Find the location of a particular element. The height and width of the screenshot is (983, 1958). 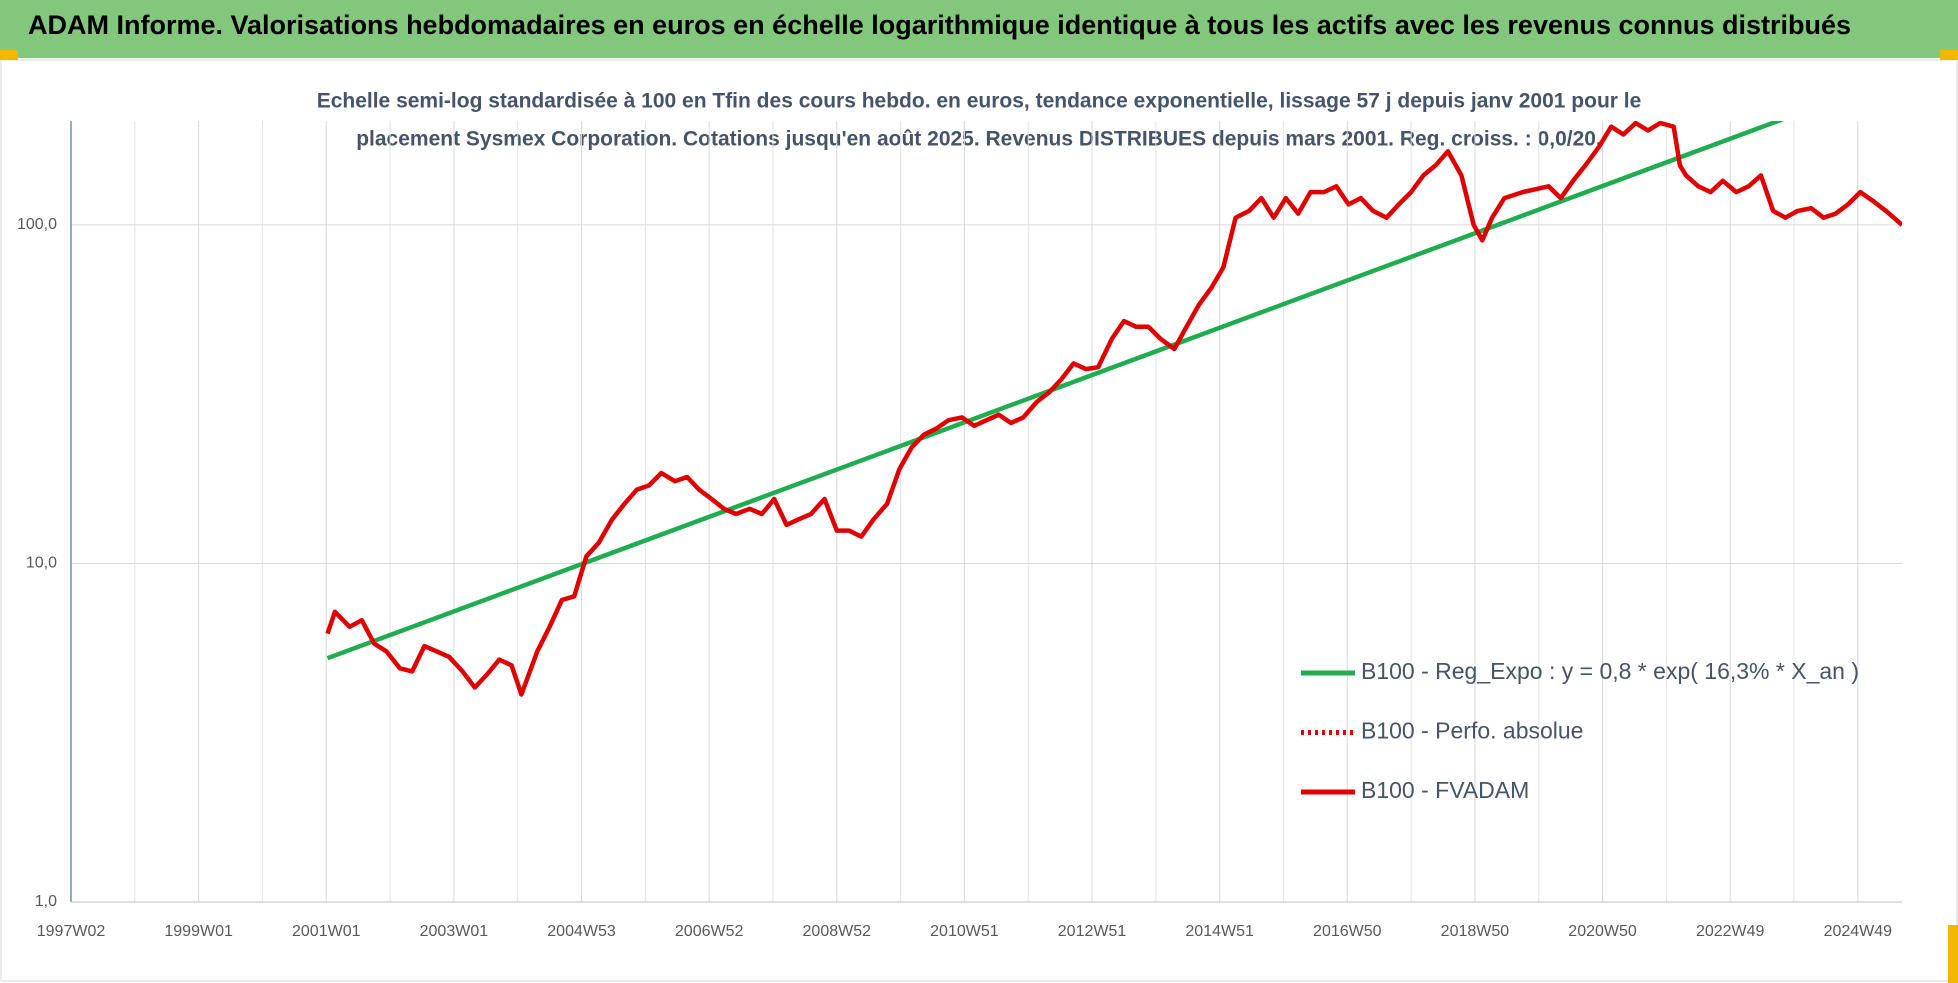

x-tick-label: 2016W50 is located at coordinates (1347, 931).